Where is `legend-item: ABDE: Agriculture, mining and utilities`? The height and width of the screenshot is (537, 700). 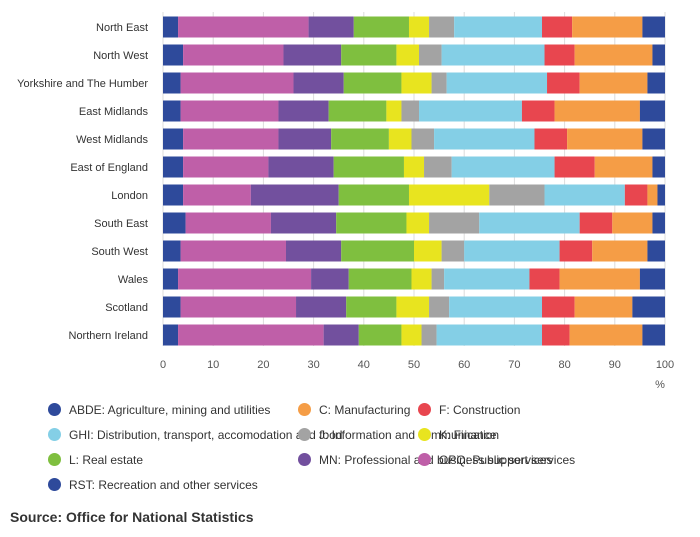
legend-item: ABDE: Agriculture, mining and utilities is located at coordinates (173, 409).